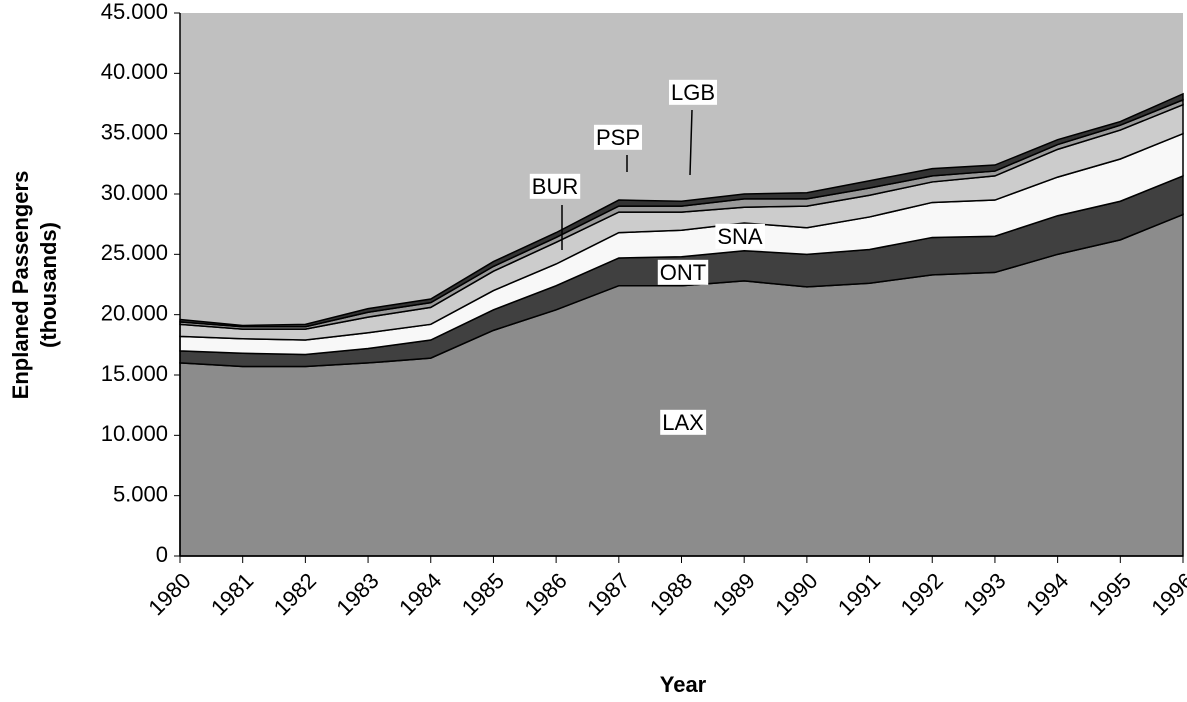 The height and width of the screenshot is (702, 1187). What do you see at coordinates (134, 192) in the screenshot?
I see `y-tick-label: 30.000` at bounding box center [134, 192].